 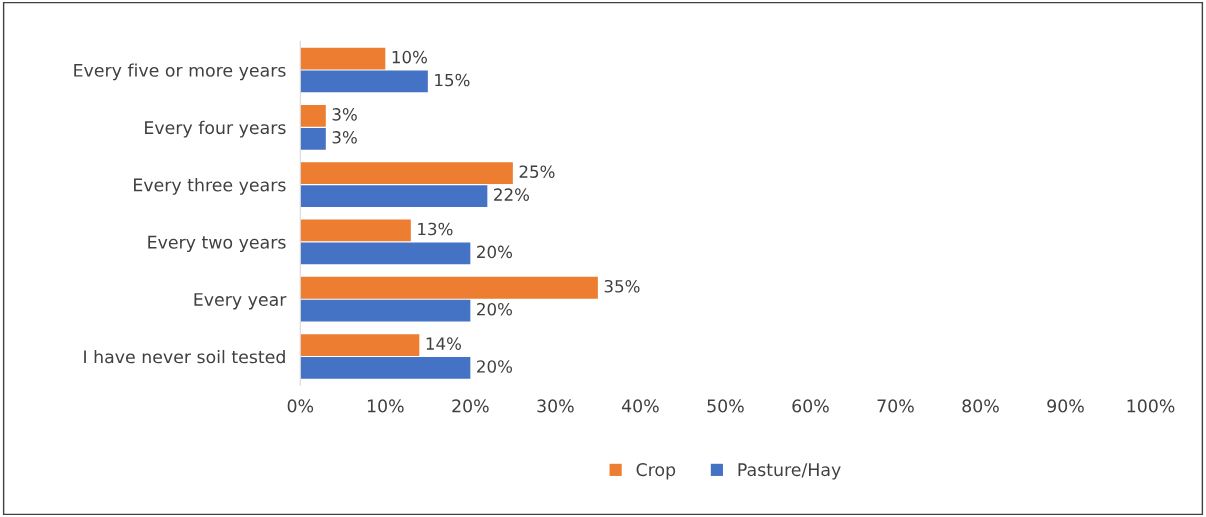 What do you see at coordinates (1065, 406) in the screenshot?
I see `x-tick-label: 90%` at bounding box center [1065, 406].